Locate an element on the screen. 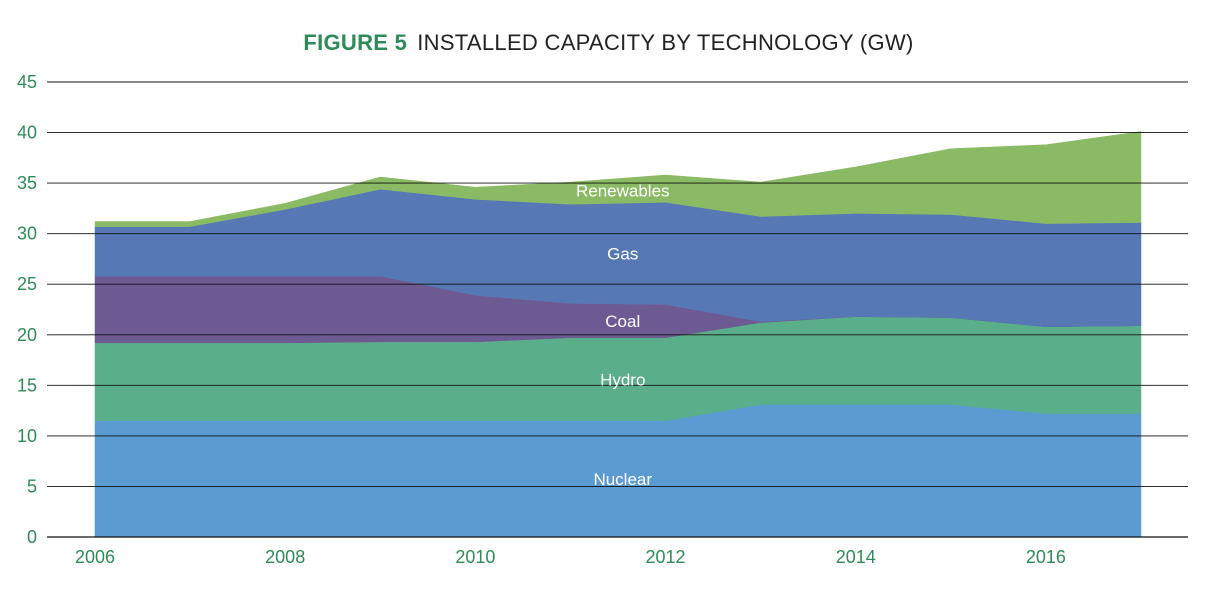 This screenshot has width=1217, height=616. chart-title-text: INSTALLED CAPACITY BY TECHNOLOGY (GW) is located at coordinates (665, 42).